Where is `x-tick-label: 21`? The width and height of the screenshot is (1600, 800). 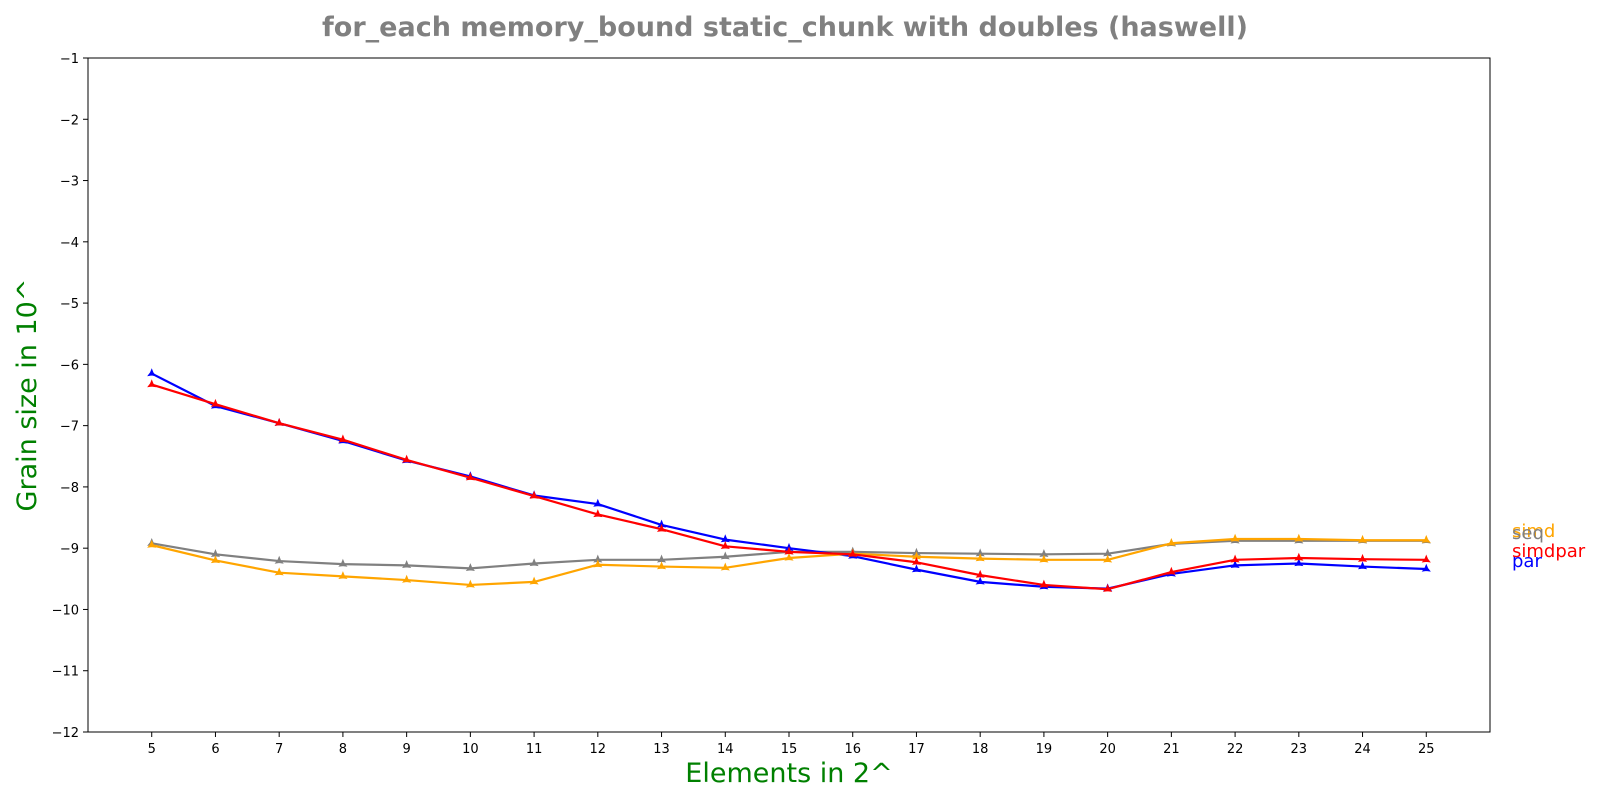
x-tick-label: 21 is located at coordinates (1171, 749).